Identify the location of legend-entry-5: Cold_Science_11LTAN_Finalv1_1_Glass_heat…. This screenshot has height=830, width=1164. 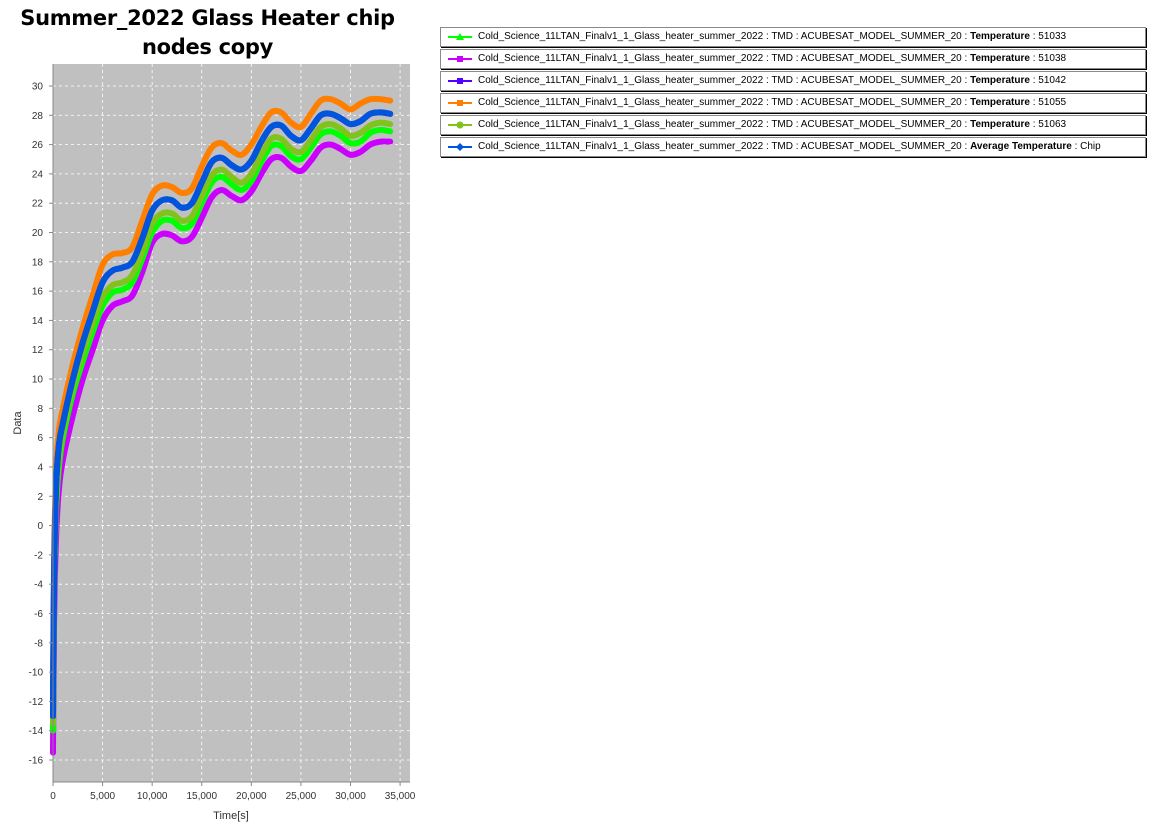
(793, 125).